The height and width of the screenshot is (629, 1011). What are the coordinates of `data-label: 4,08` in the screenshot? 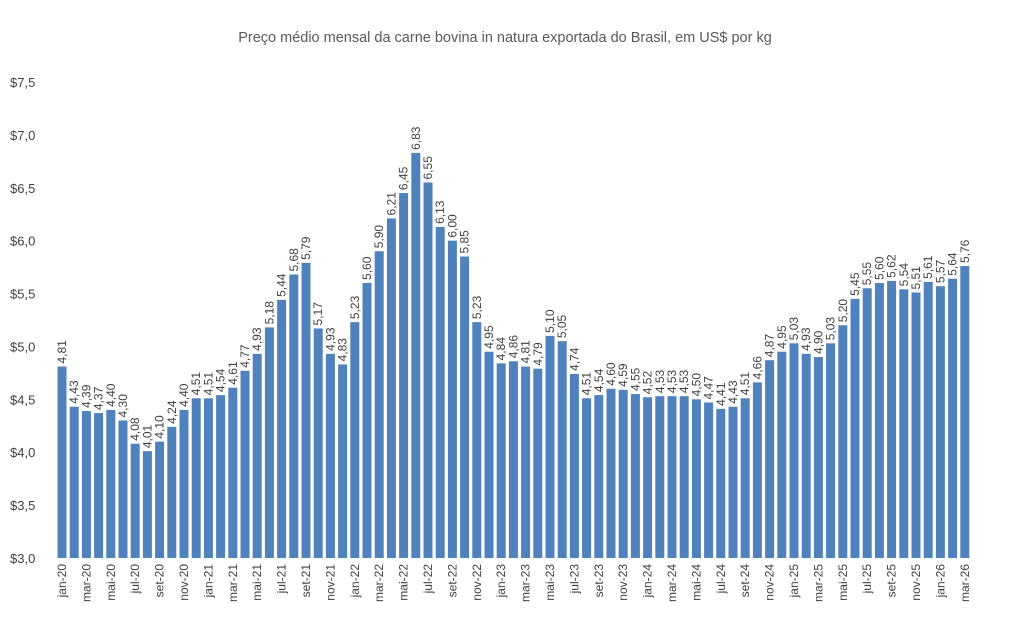 It's located at (135, 429).